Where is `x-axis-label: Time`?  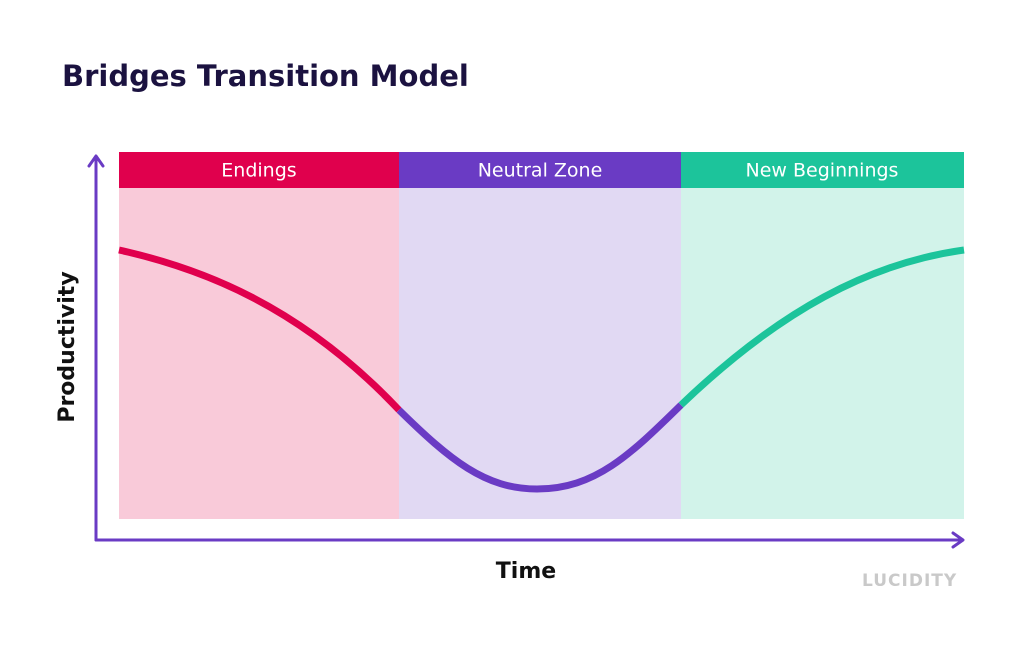 x-axis-label: Time is located at coordinates (526, 571).